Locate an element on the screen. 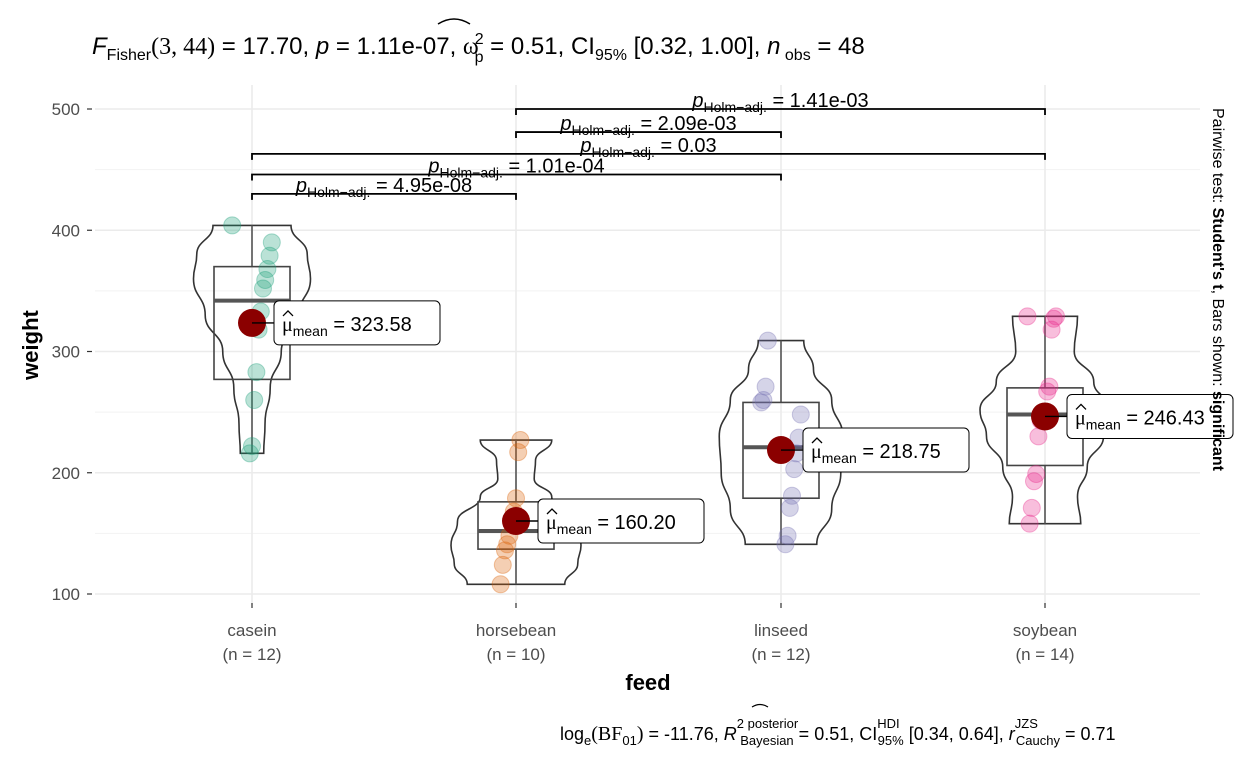 The image size is (1248, 768). x-tick-label: casein is located at coordinates (251, 630).